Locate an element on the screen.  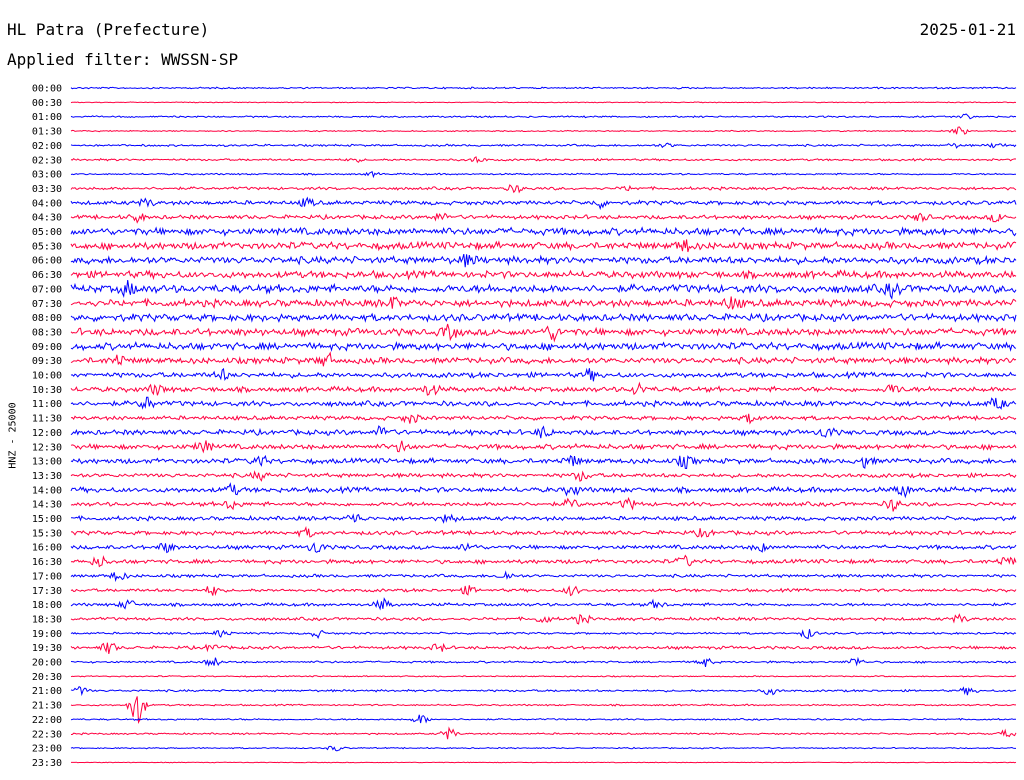
row-time-label: 22:00 is located at coordinates (47, 720).